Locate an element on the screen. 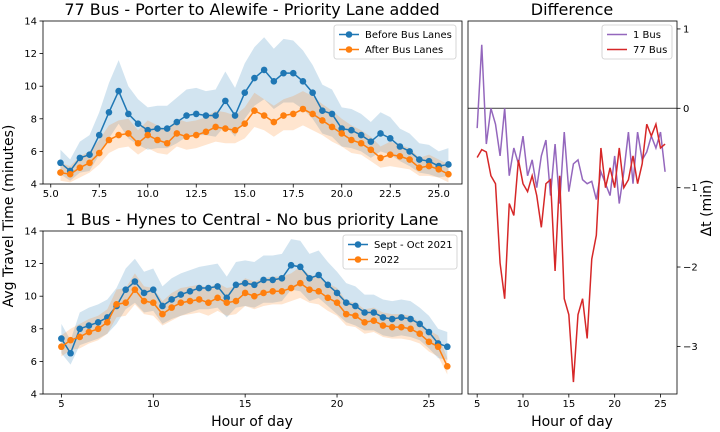 The image size is (720, 432). bottom-legend-label-1: 2022 is located at coordinates (386, 260).